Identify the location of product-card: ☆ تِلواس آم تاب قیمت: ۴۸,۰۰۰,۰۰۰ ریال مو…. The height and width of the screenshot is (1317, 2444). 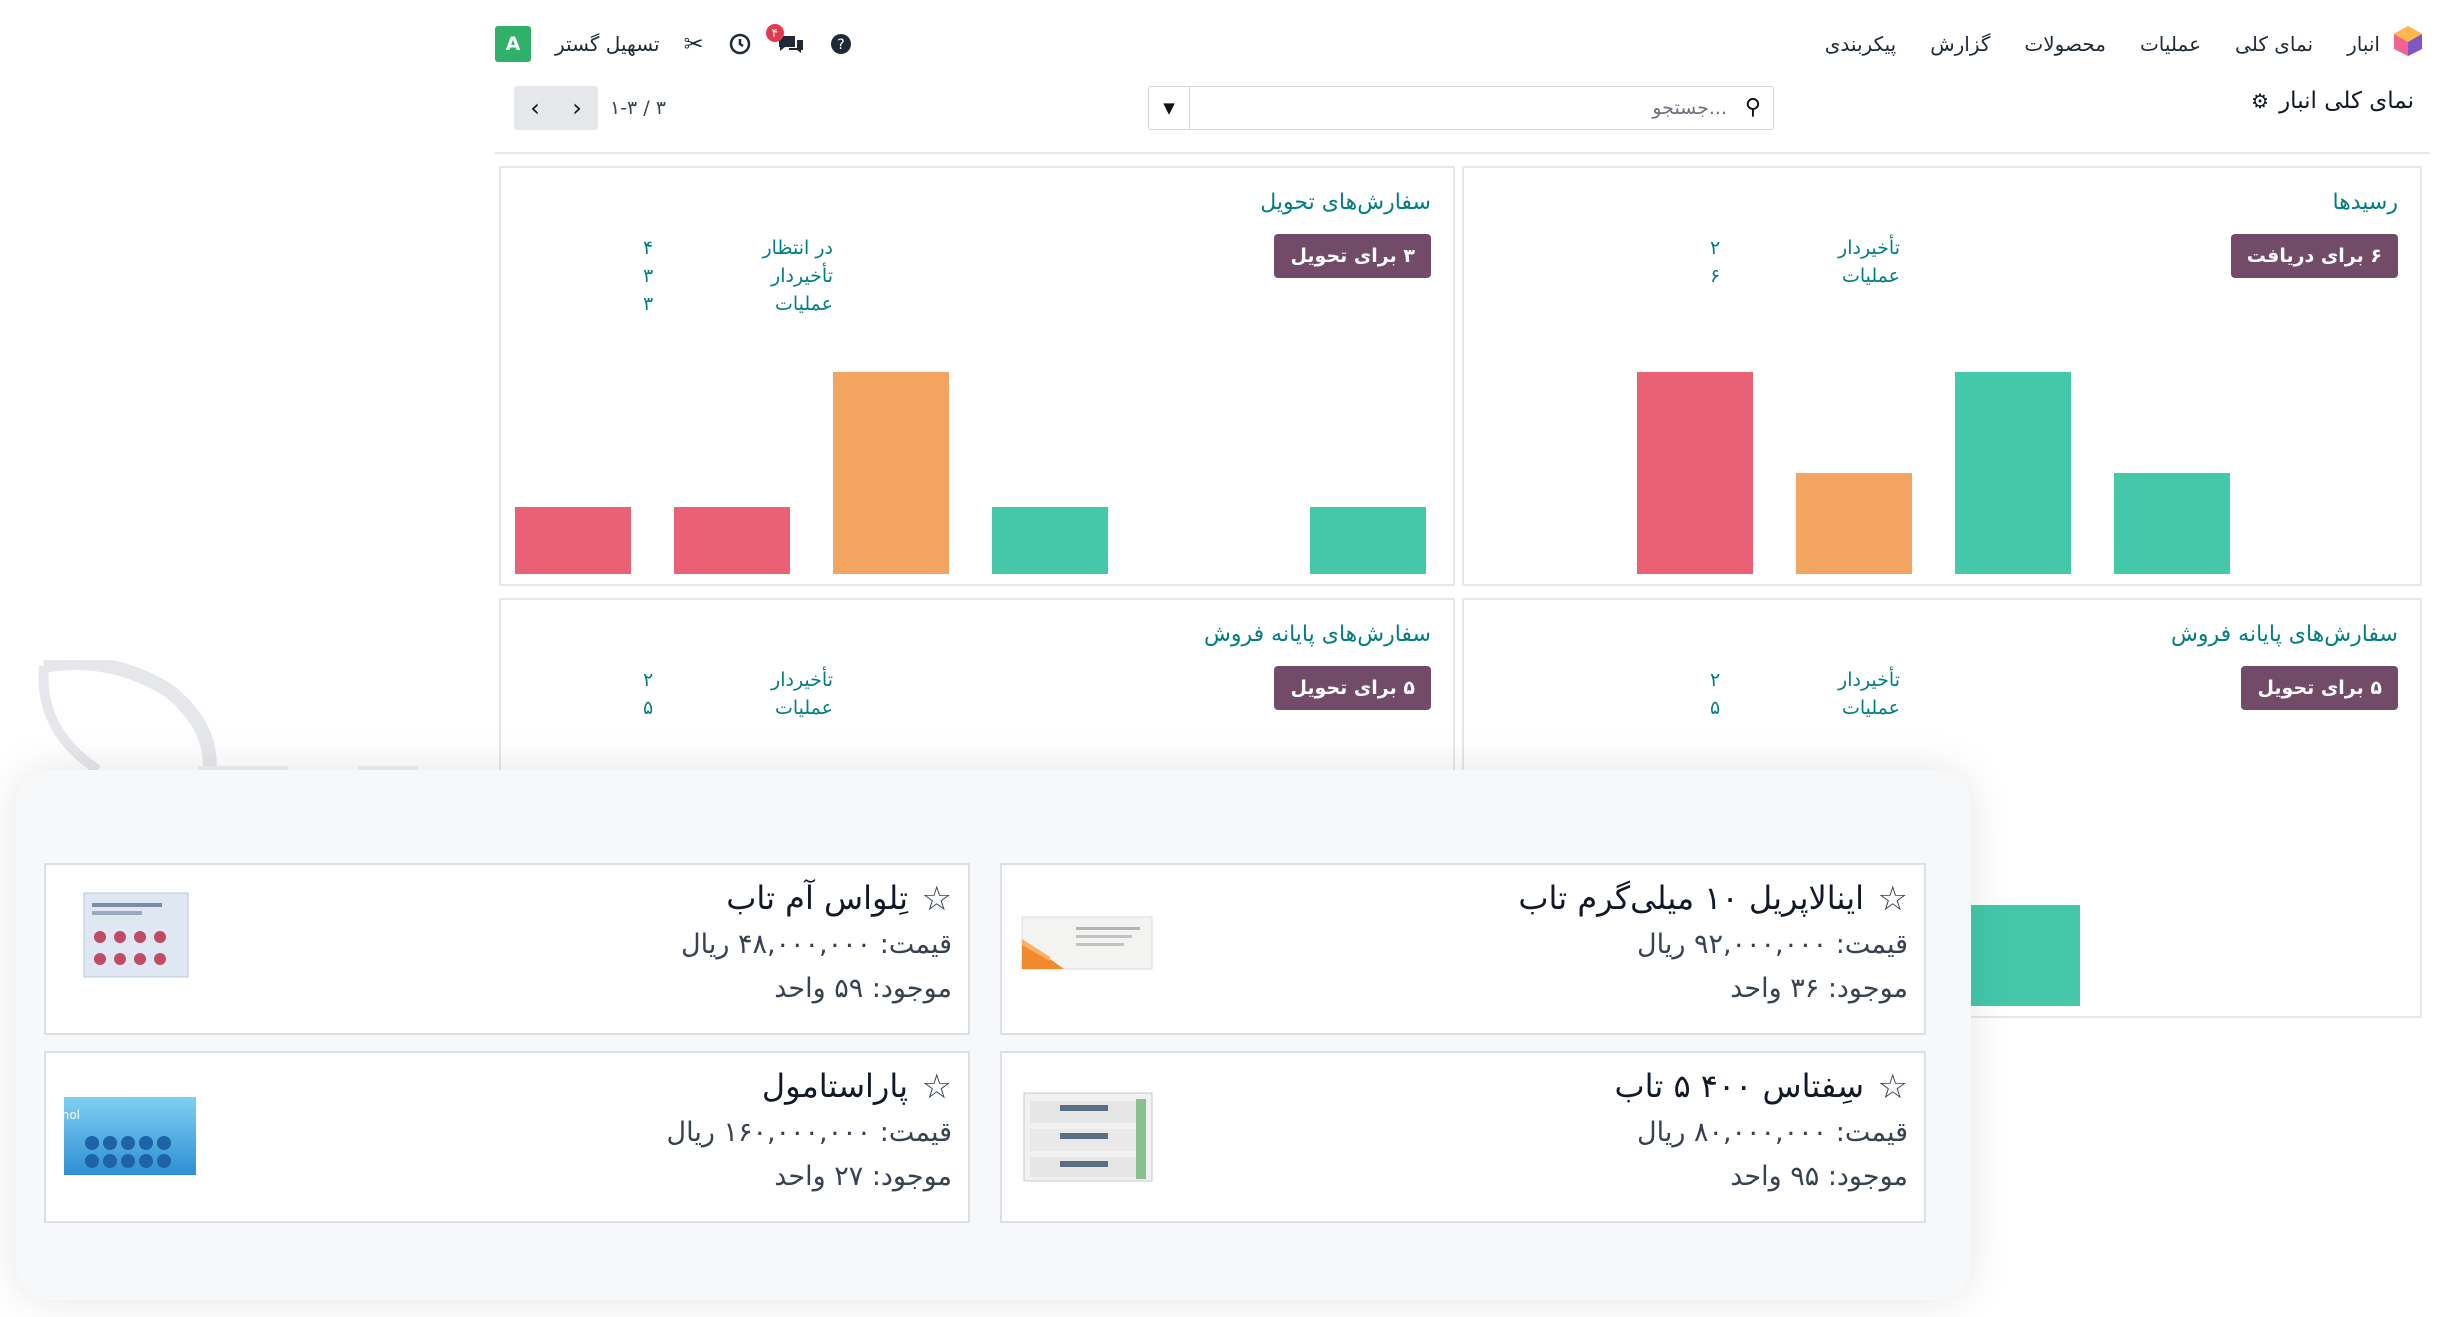
(507, 949).